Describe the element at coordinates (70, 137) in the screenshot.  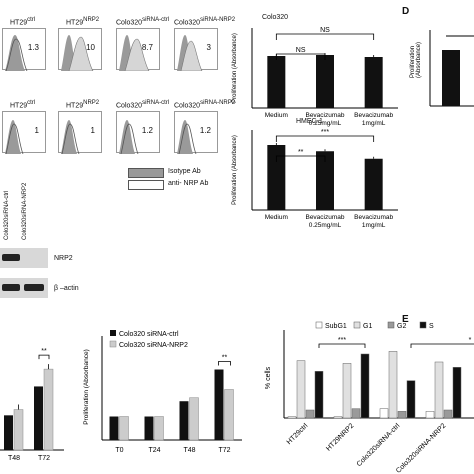
I see `histogram-6-plot` at that location.